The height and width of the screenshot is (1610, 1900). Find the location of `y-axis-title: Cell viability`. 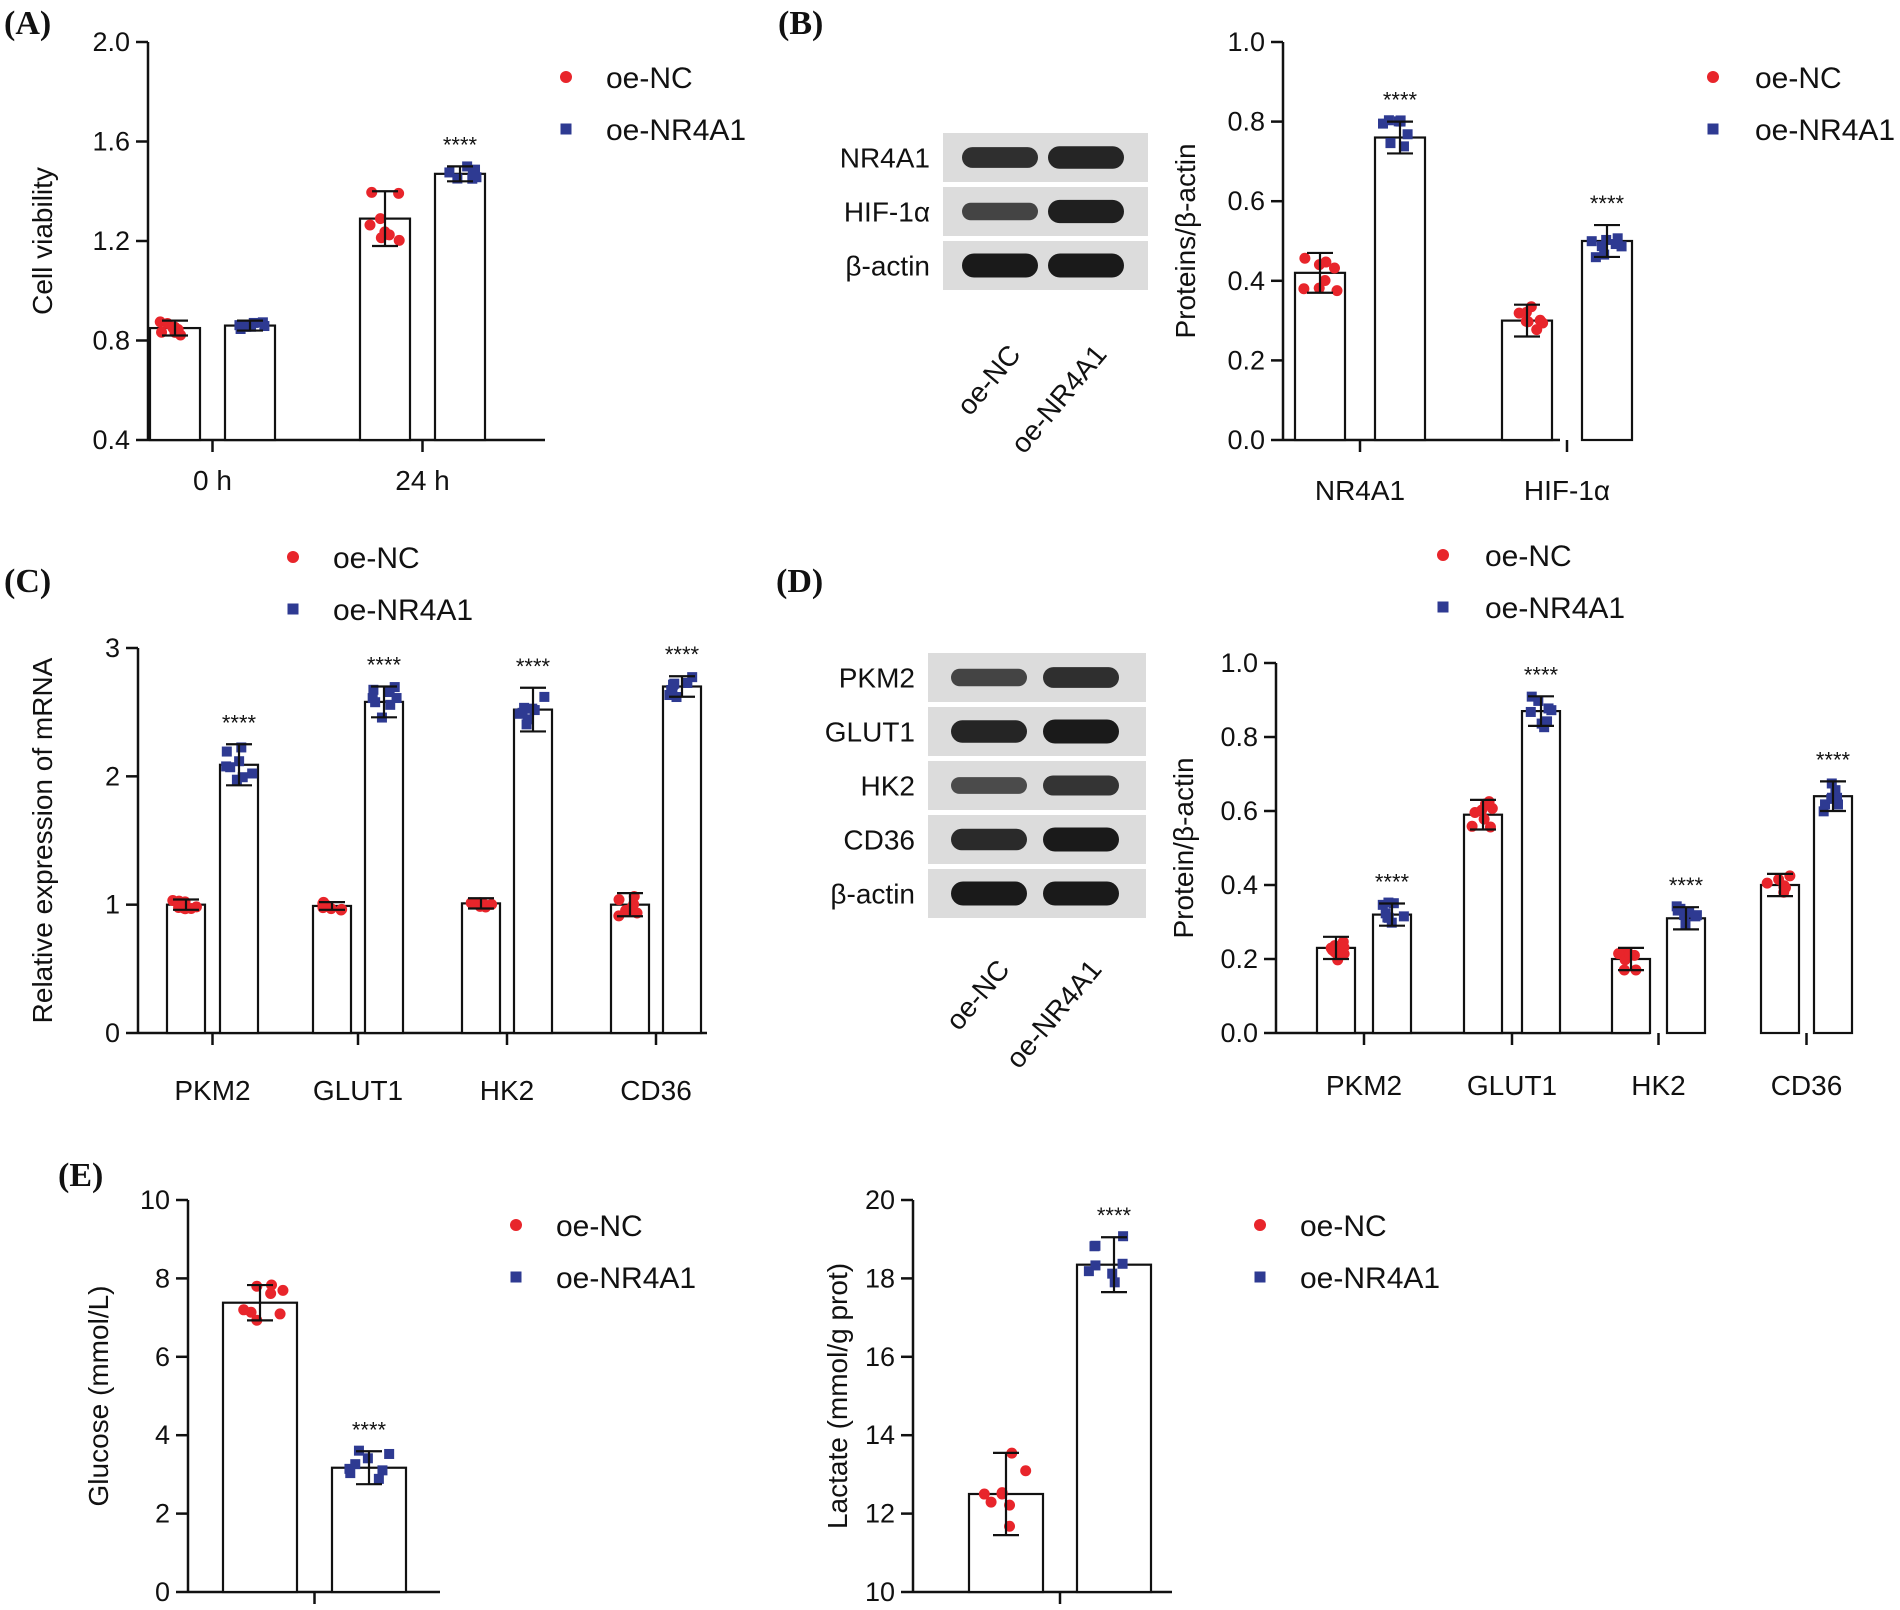

y-axis-title: Cell viability is located at coordinates (42, 241).